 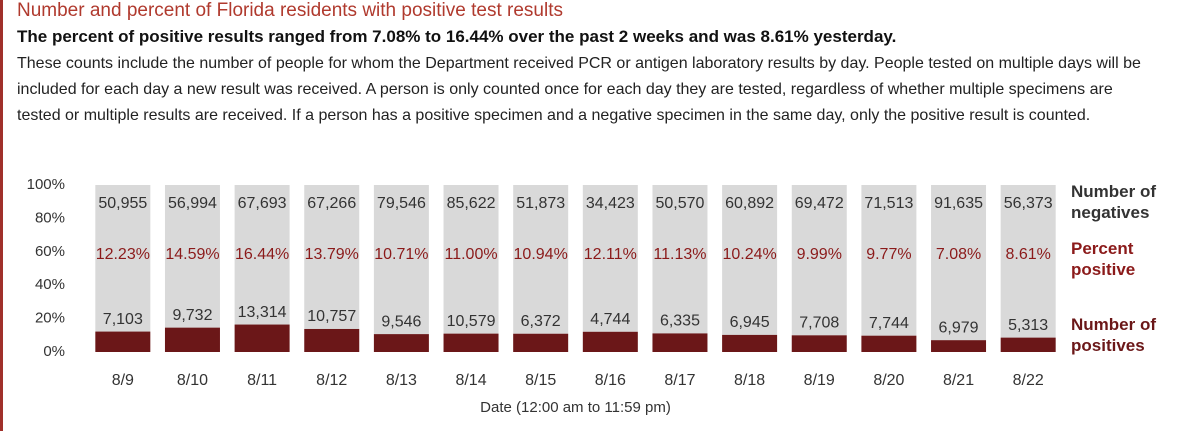 What do you see at coordinates (610, 380) in the screenshot?
I see `x-tick-label: 8/16` at bounding box center [610, 380].